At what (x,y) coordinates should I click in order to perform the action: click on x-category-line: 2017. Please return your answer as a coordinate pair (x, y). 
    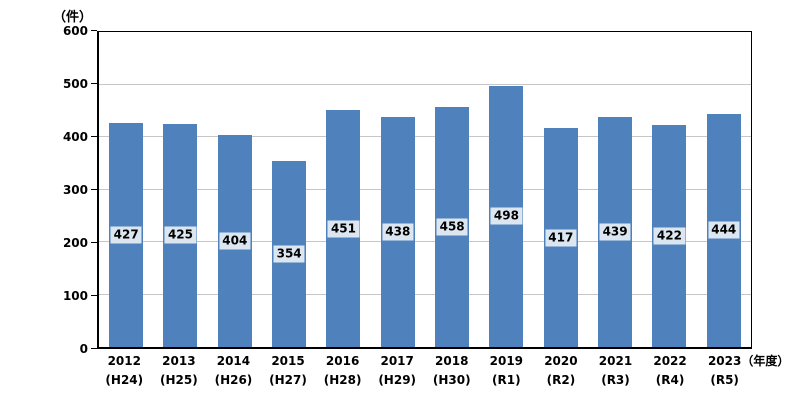
    Looking at the image, I should click on (397, 361).